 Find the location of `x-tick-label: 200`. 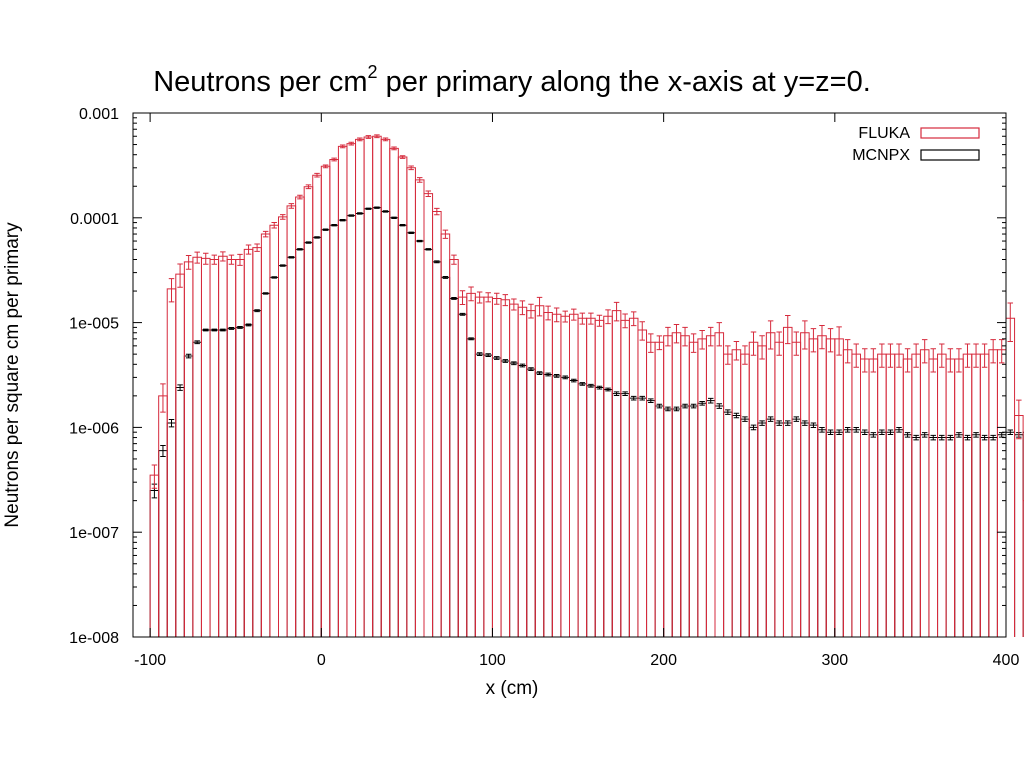

x-tick-label: 200 is located at coordinates (663, 660).